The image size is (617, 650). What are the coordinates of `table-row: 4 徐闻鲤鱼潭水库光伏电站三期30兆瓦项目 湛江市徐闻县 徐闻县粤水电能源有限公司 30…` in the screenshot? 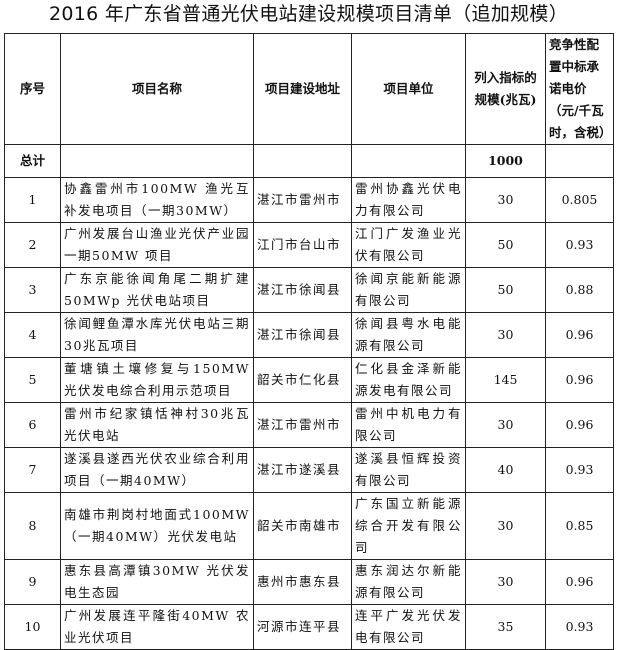 It's located at (309, 335).